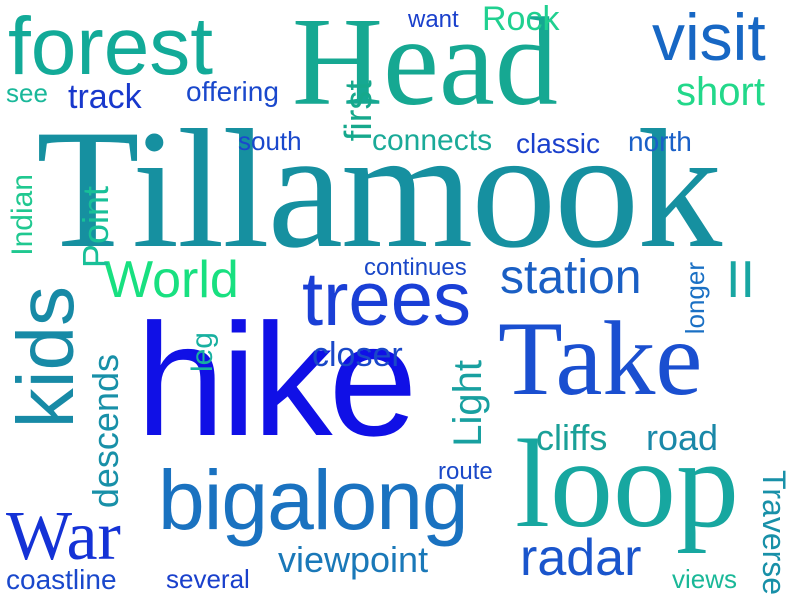 The image size is (800, 600). Describe the element at coordinates (202, 352) in the screenshot. I see `word-leg: leg` at that location.